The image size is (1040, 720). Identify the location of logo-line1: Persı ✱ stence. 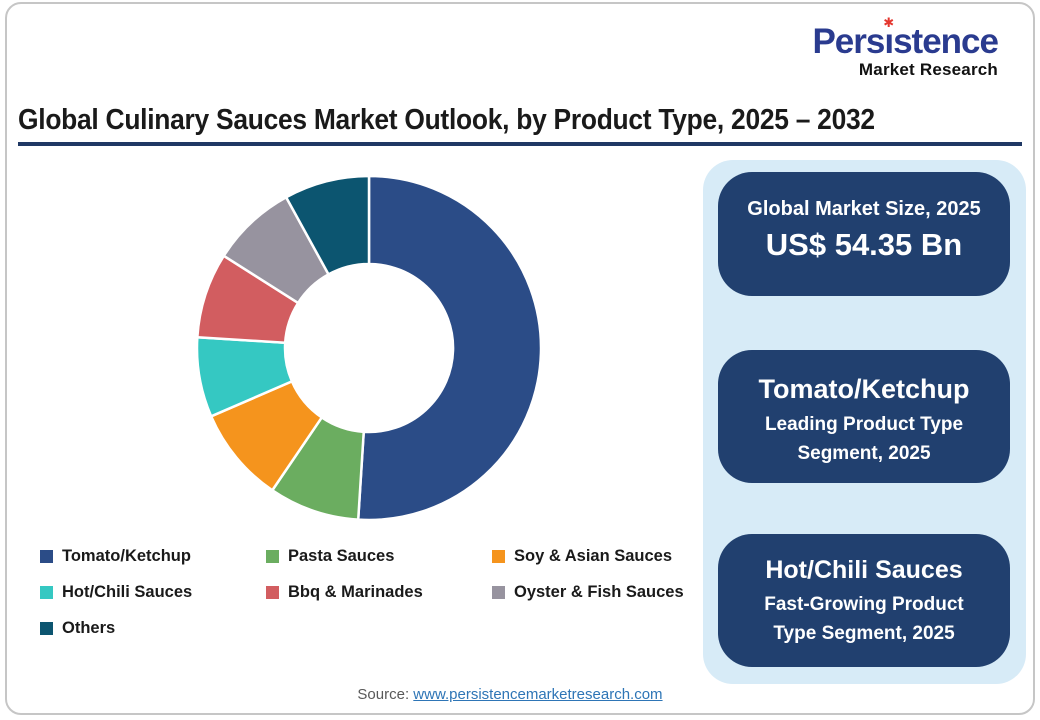
(905, 38).